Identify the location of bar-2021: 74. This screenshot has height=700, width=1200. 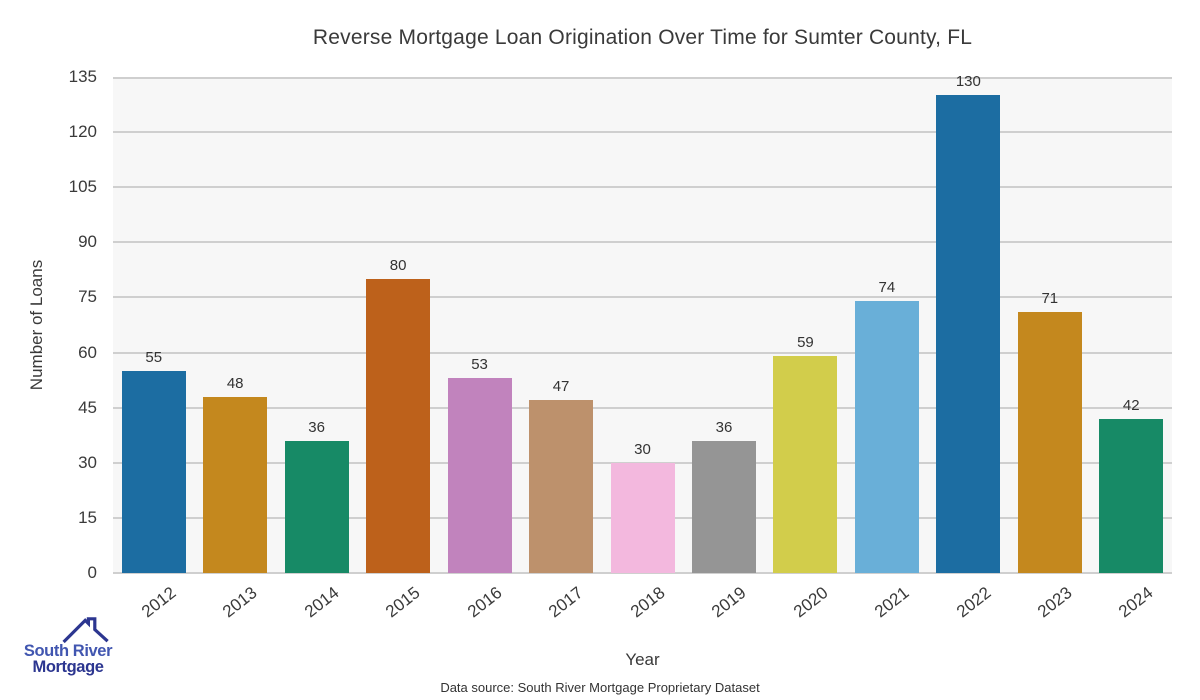
(886, 426).